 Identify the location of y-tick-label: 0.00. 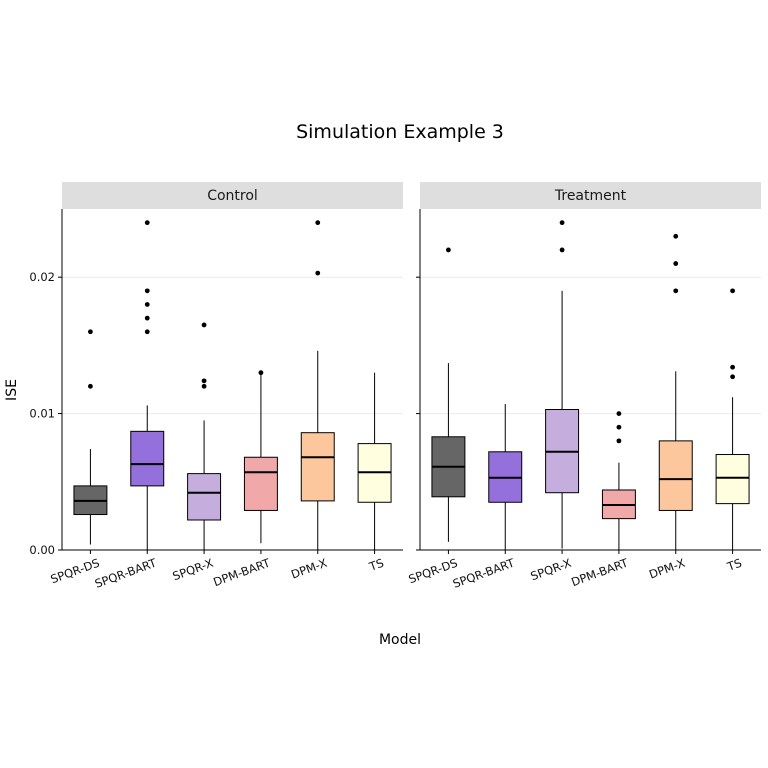
(42, 550).